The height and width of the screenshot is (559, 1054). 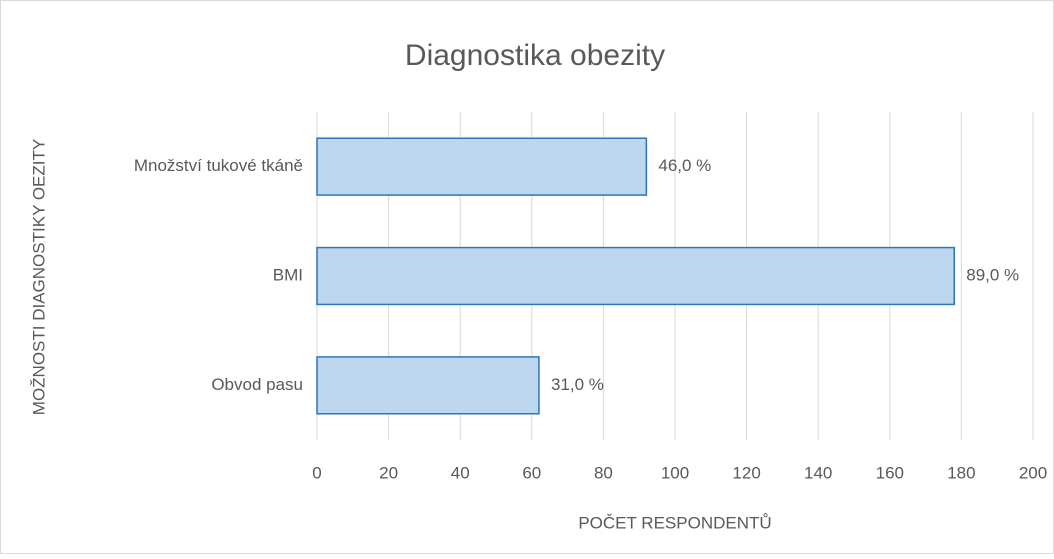 I want to click on x-tick-label: 60, so click(x=531, y=472).